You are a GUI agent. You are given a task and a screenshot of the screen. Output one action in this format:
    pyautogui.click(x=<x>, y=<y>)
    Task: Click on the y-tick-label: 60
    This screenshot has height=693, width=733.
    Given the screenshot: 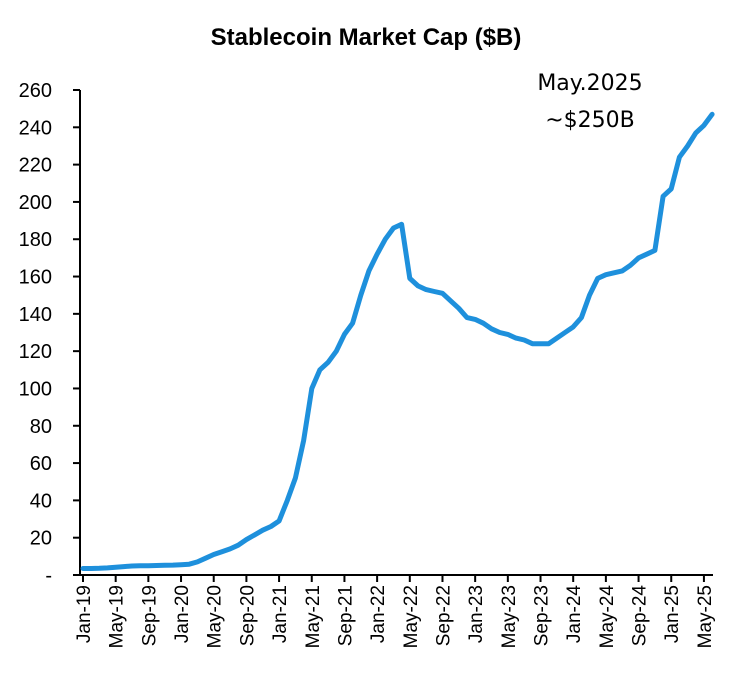 What is the action you would take?
    pyautogui.click(x=41, y=464)
    